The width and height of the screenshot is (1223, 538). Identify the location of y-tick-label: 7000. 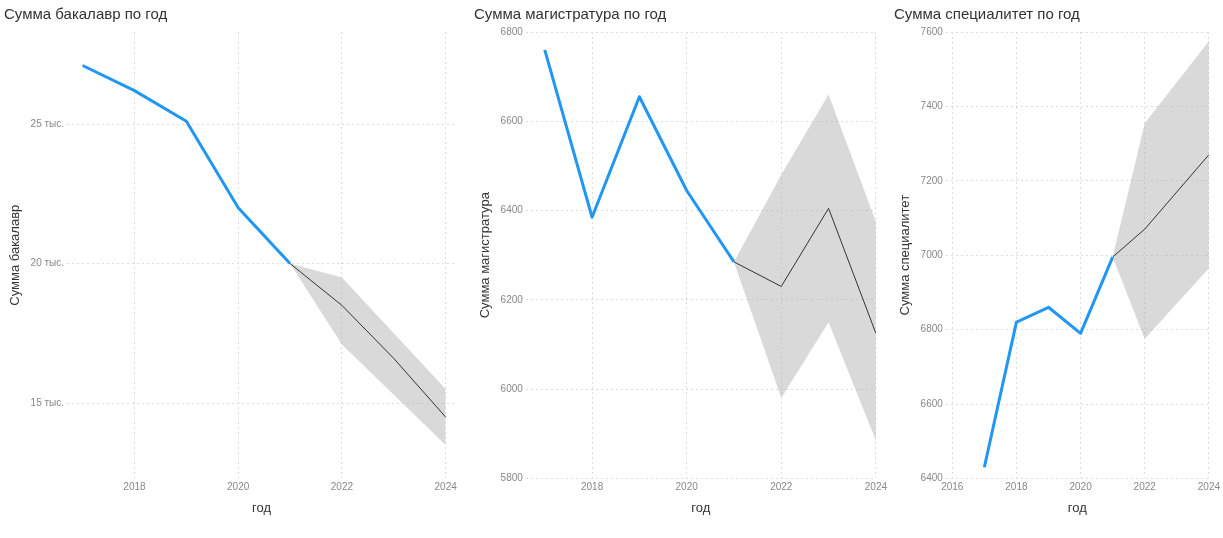
(932, 254).